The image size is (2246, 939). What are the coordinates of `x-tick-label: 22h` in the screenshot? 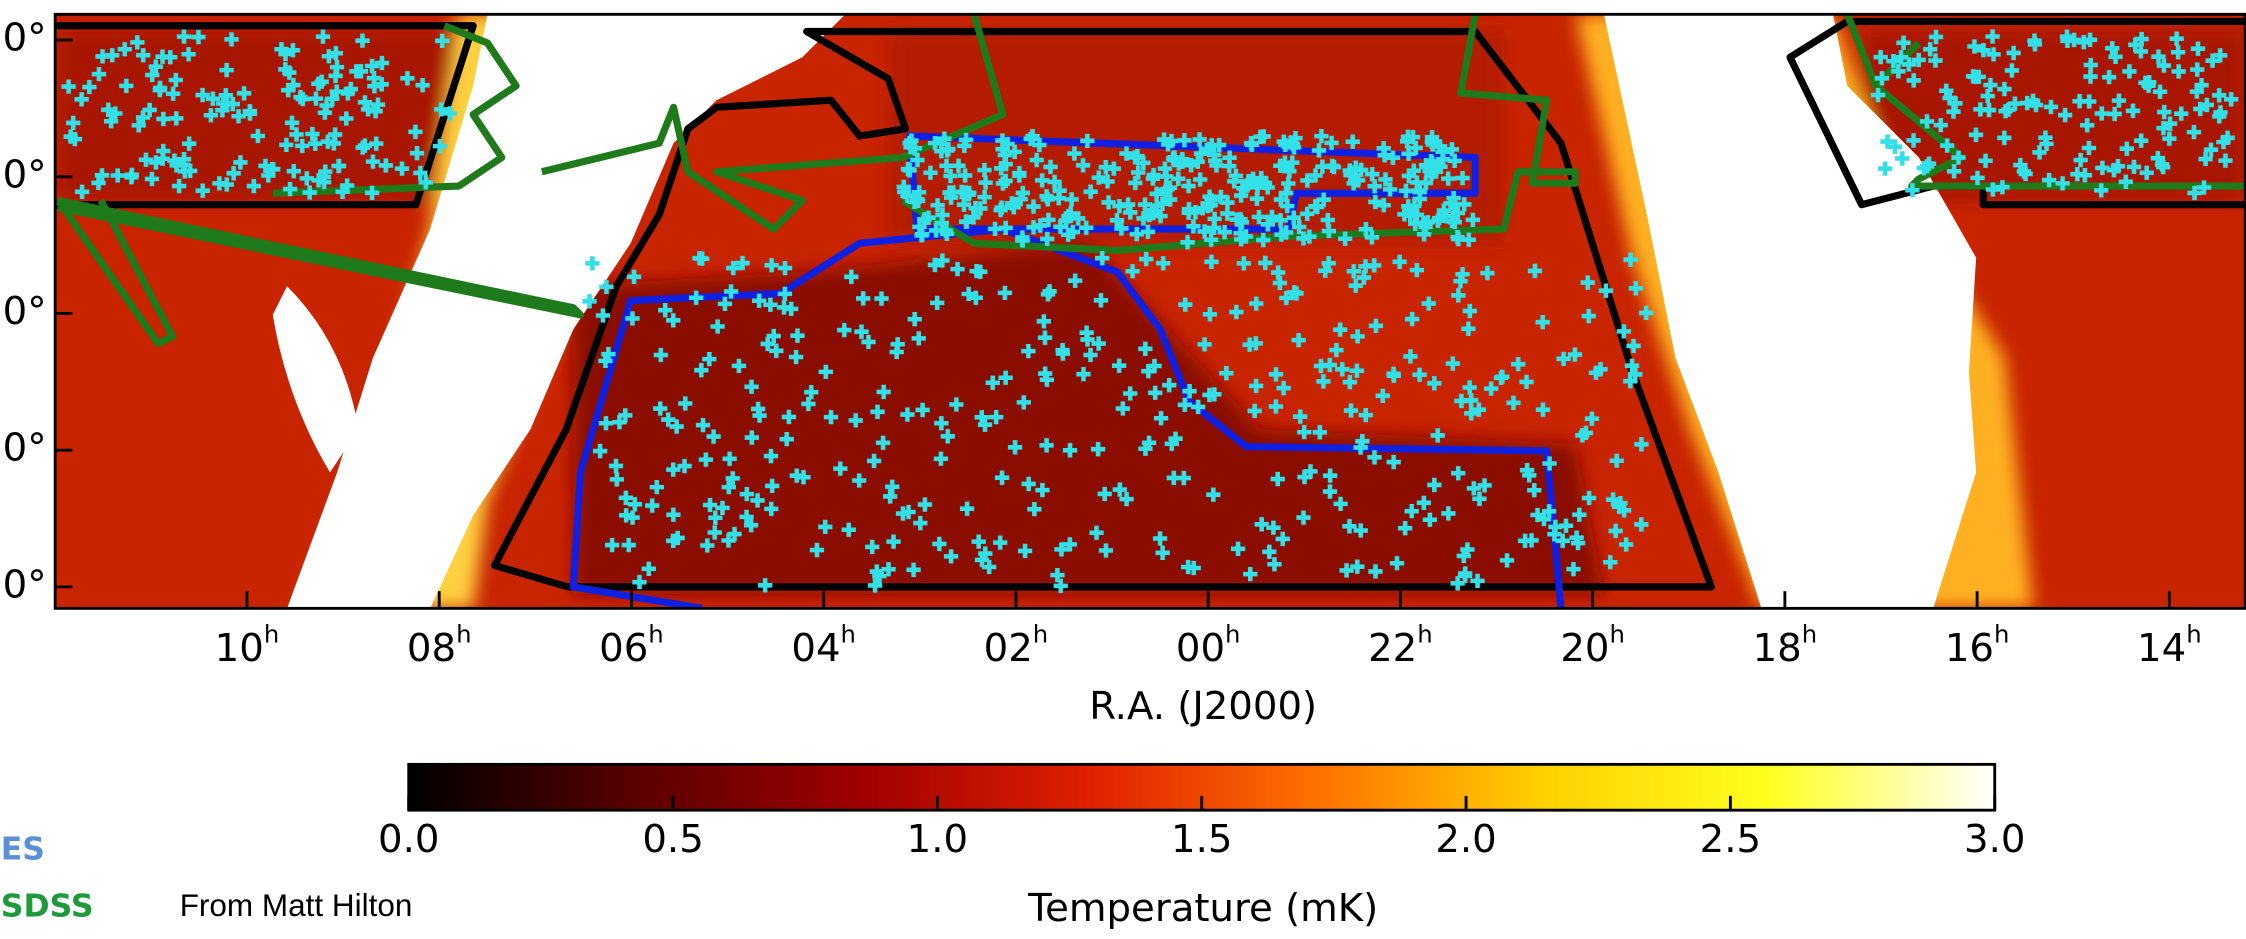 It's located at (1400, 645).